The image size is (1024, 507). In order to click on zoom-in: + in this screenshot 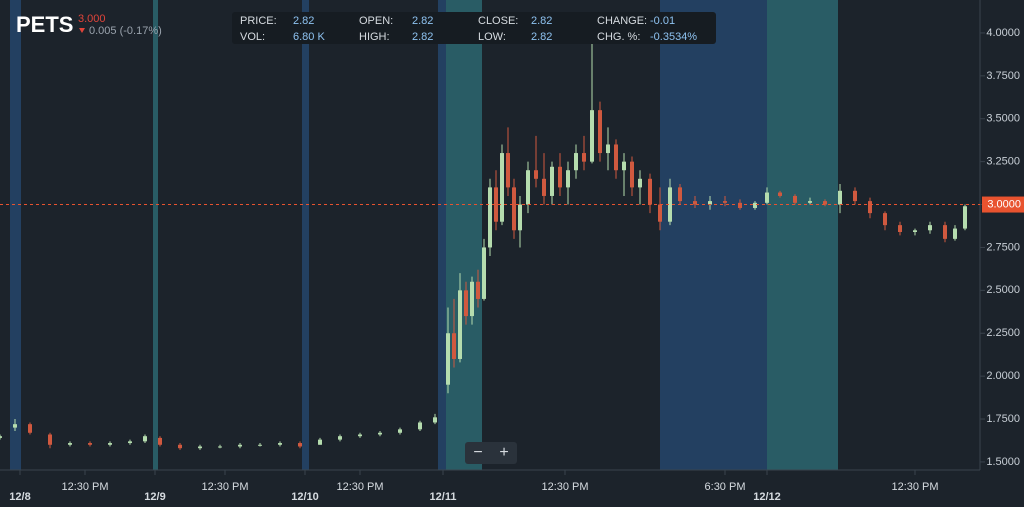, I will do `click(503, 452)`.